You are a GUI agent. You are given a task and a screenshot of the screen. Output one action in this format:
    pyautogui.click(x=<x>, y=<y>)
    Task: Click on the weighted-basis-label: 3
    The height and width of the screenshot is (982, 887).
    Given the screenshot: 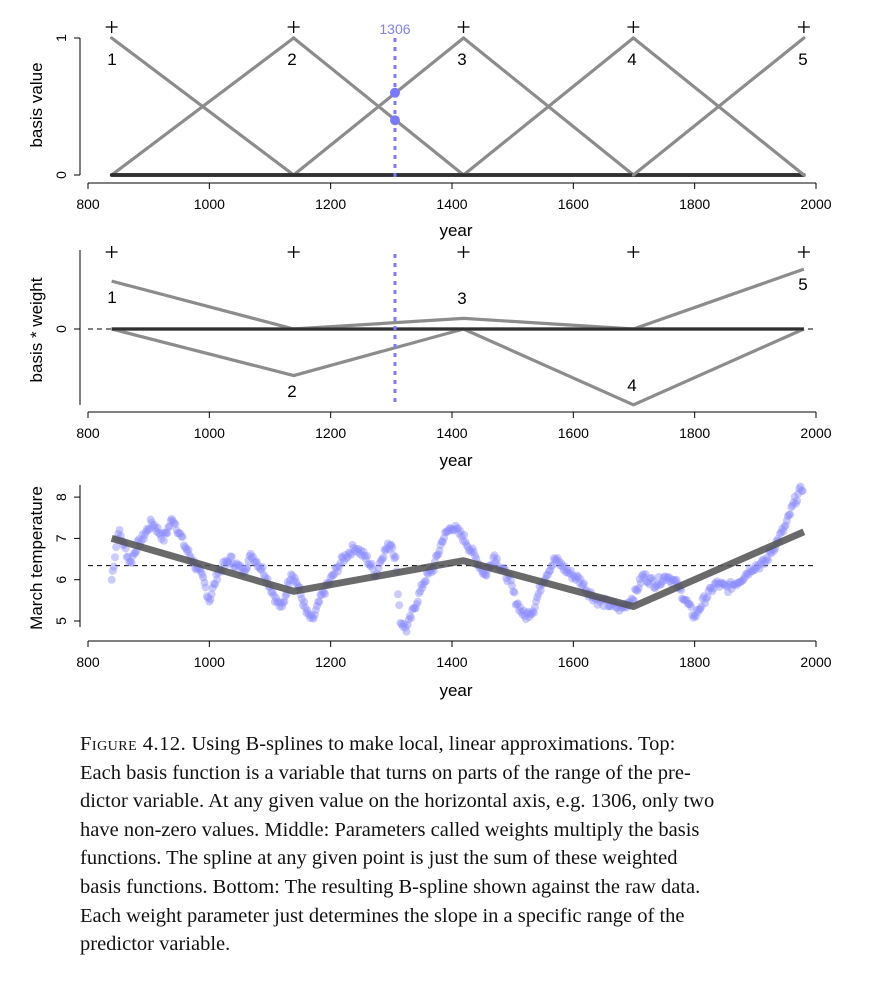 What is the action you would take?
    pyautogui.click(x=461, y=298)
    